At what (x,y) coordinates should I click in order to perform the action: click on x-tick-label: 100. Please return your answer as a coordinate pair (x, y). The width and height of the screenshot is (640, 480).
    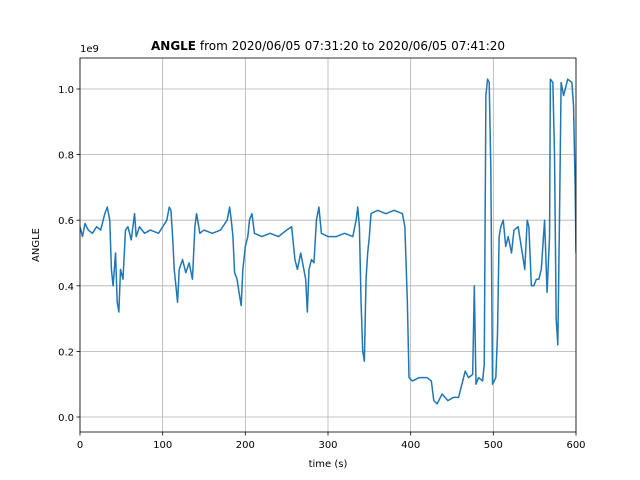
    Looking at the image, I should click on (162, 445).